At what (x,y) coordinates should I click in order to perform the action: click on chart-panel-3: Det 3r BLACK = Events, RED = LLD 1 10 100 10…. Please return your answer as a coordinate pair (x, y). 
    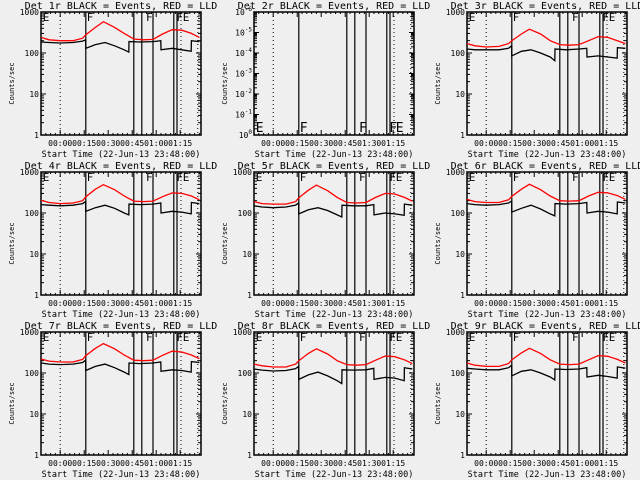
    Looking at the image, I should click on (537, 80).